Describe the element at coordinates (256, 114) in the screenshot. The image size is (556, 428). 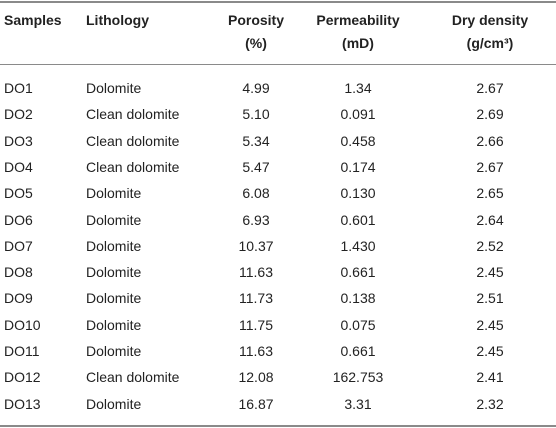
I see `table-cell: 5.10` at that location.